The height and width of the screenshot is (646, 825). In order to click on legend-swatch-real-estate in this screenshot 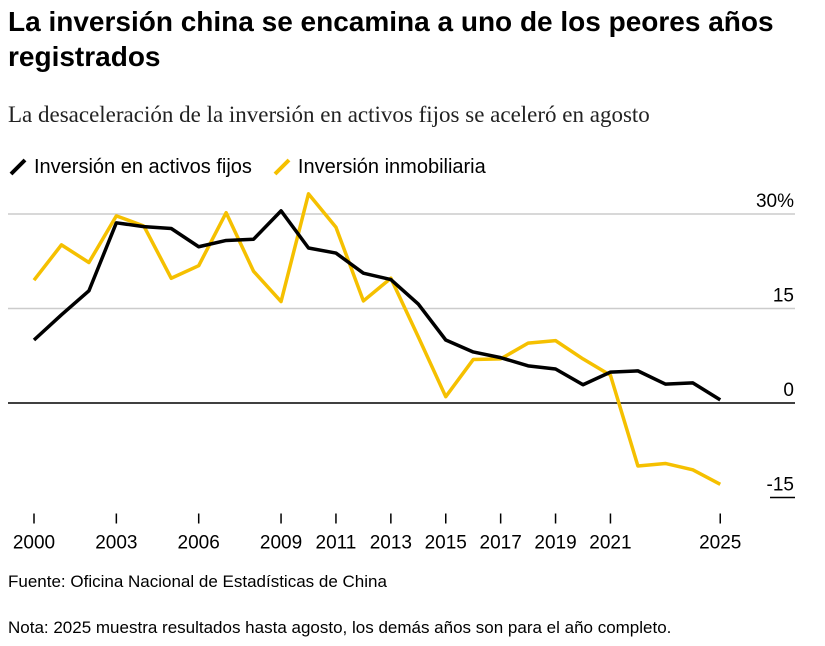, I will do `click(282, 167)`.